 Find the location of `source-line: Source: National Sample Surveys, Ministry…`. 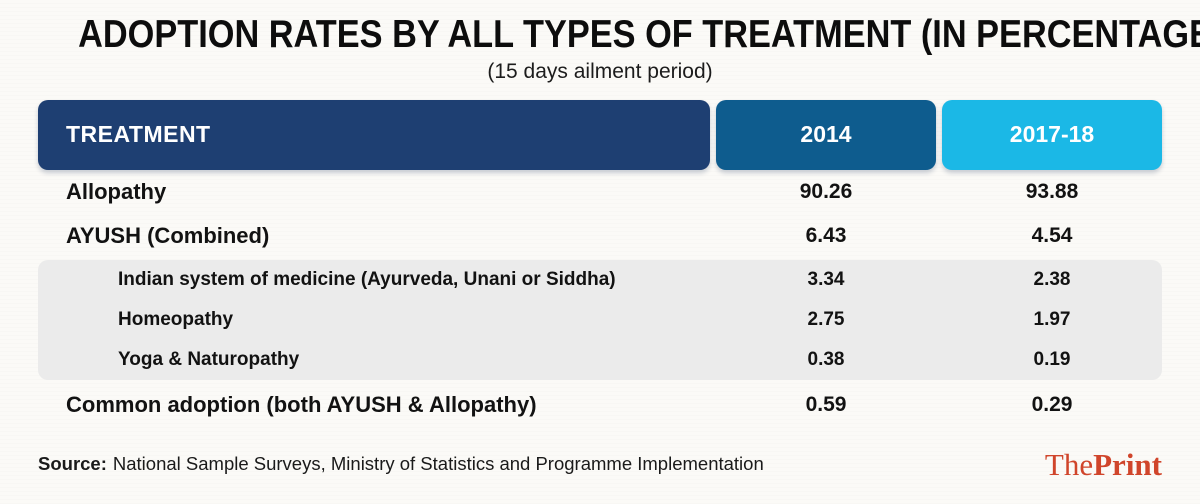

source-line: Source: National Sample Surveys, Ministry… is located at coordinates (401, 464).